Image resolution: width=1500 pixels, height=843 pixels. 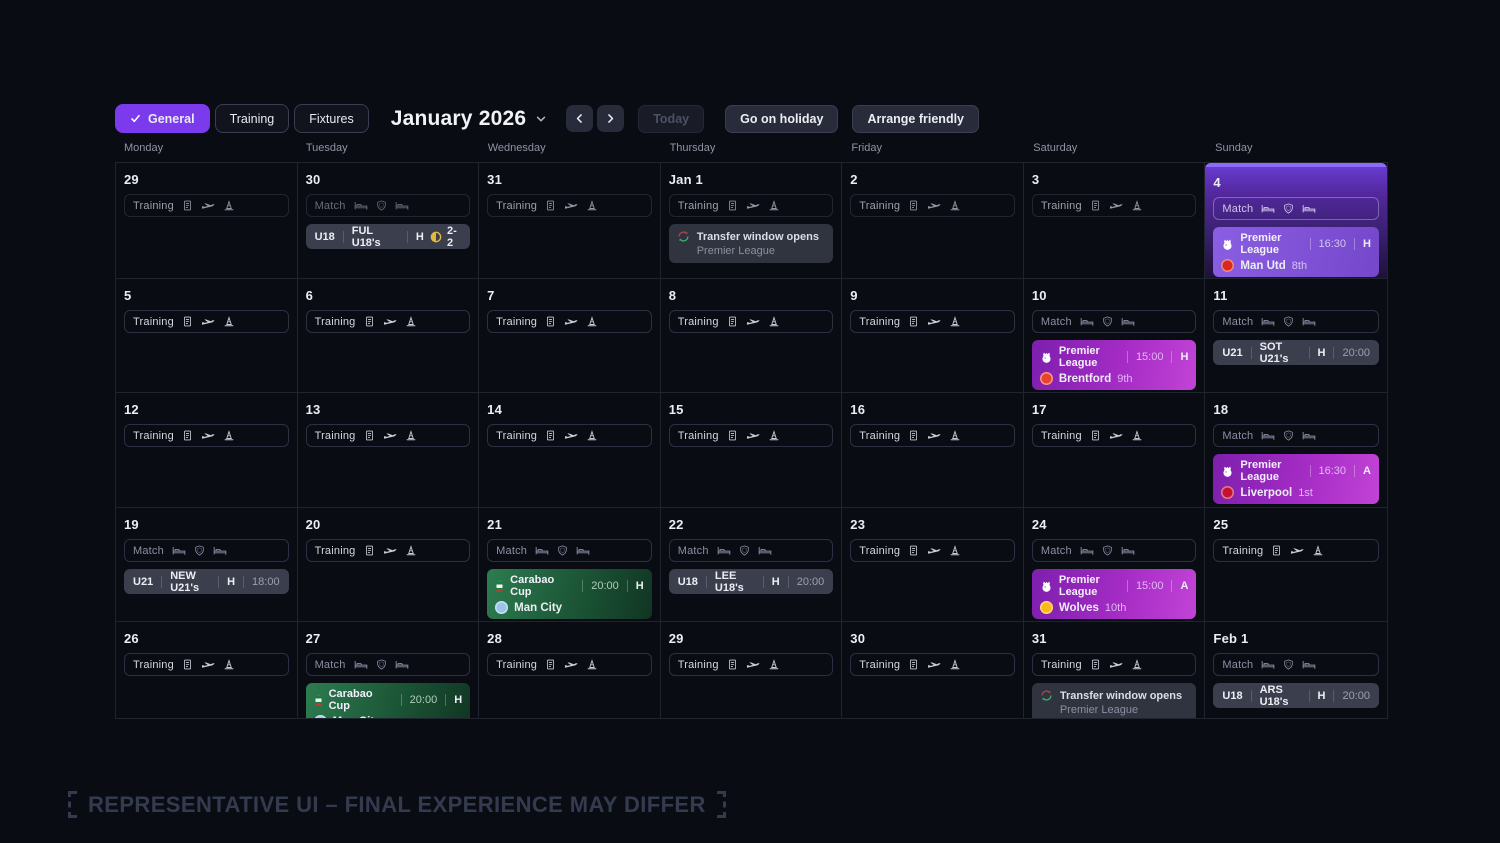 I want to click on weekday-tuesday: Tuesday, so click(x=326, y=148).